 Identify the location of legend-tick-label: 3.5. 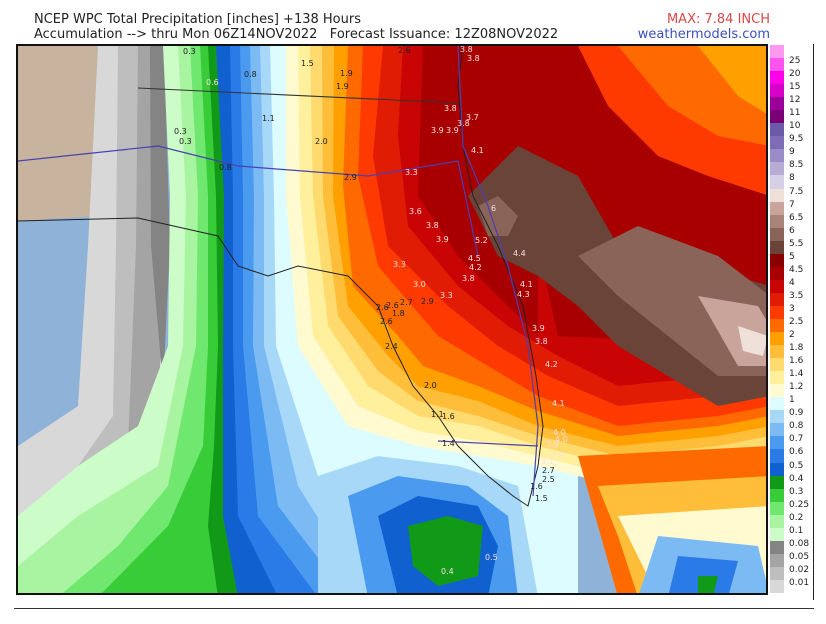
(796, 295).